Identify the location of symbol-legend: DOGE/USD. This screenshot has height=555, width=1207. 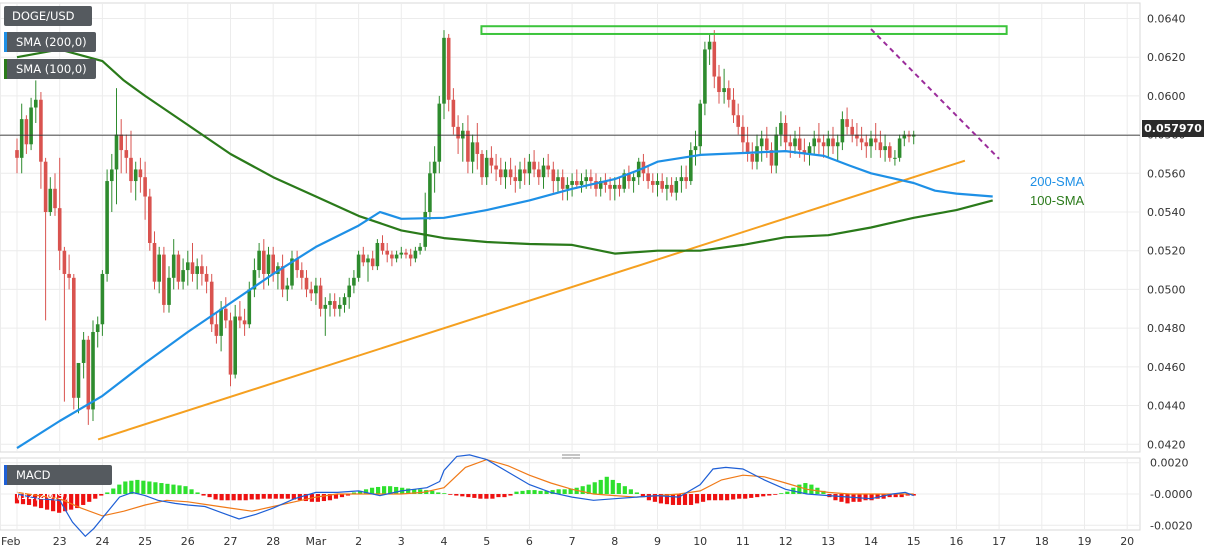
(48, 16).